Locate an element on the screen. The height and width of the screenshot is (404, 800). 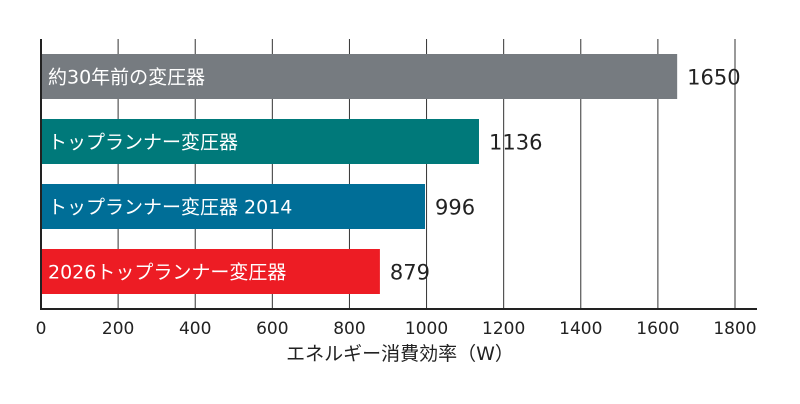
bar-value-label: 1136 is located at coordinates (515, 143).